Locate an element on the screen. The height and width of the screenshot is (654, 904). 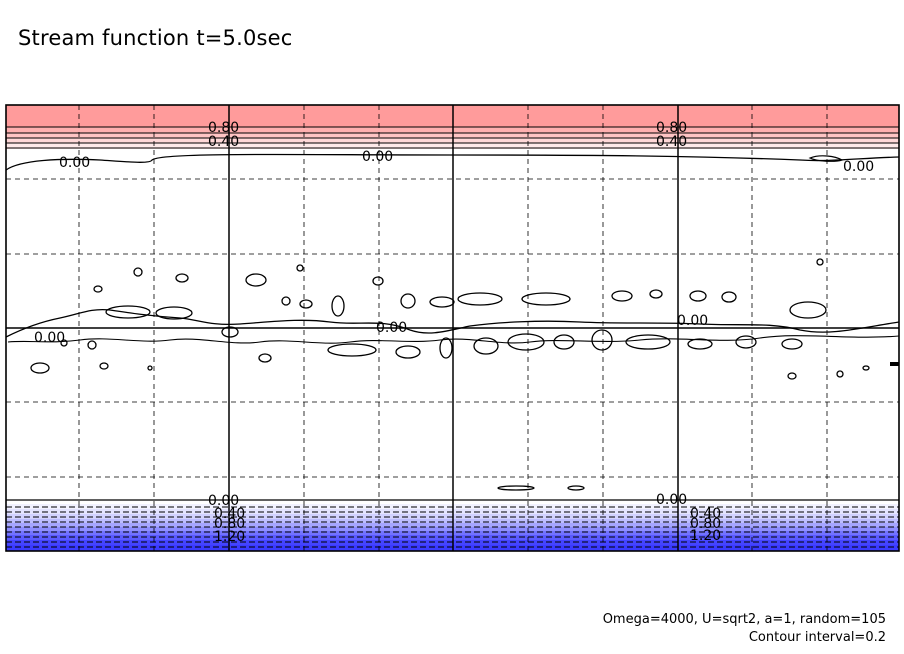
parameter-note: Omega=4000, U=sqrt2, a=1, random=105 is located at coordinates (744, 619).